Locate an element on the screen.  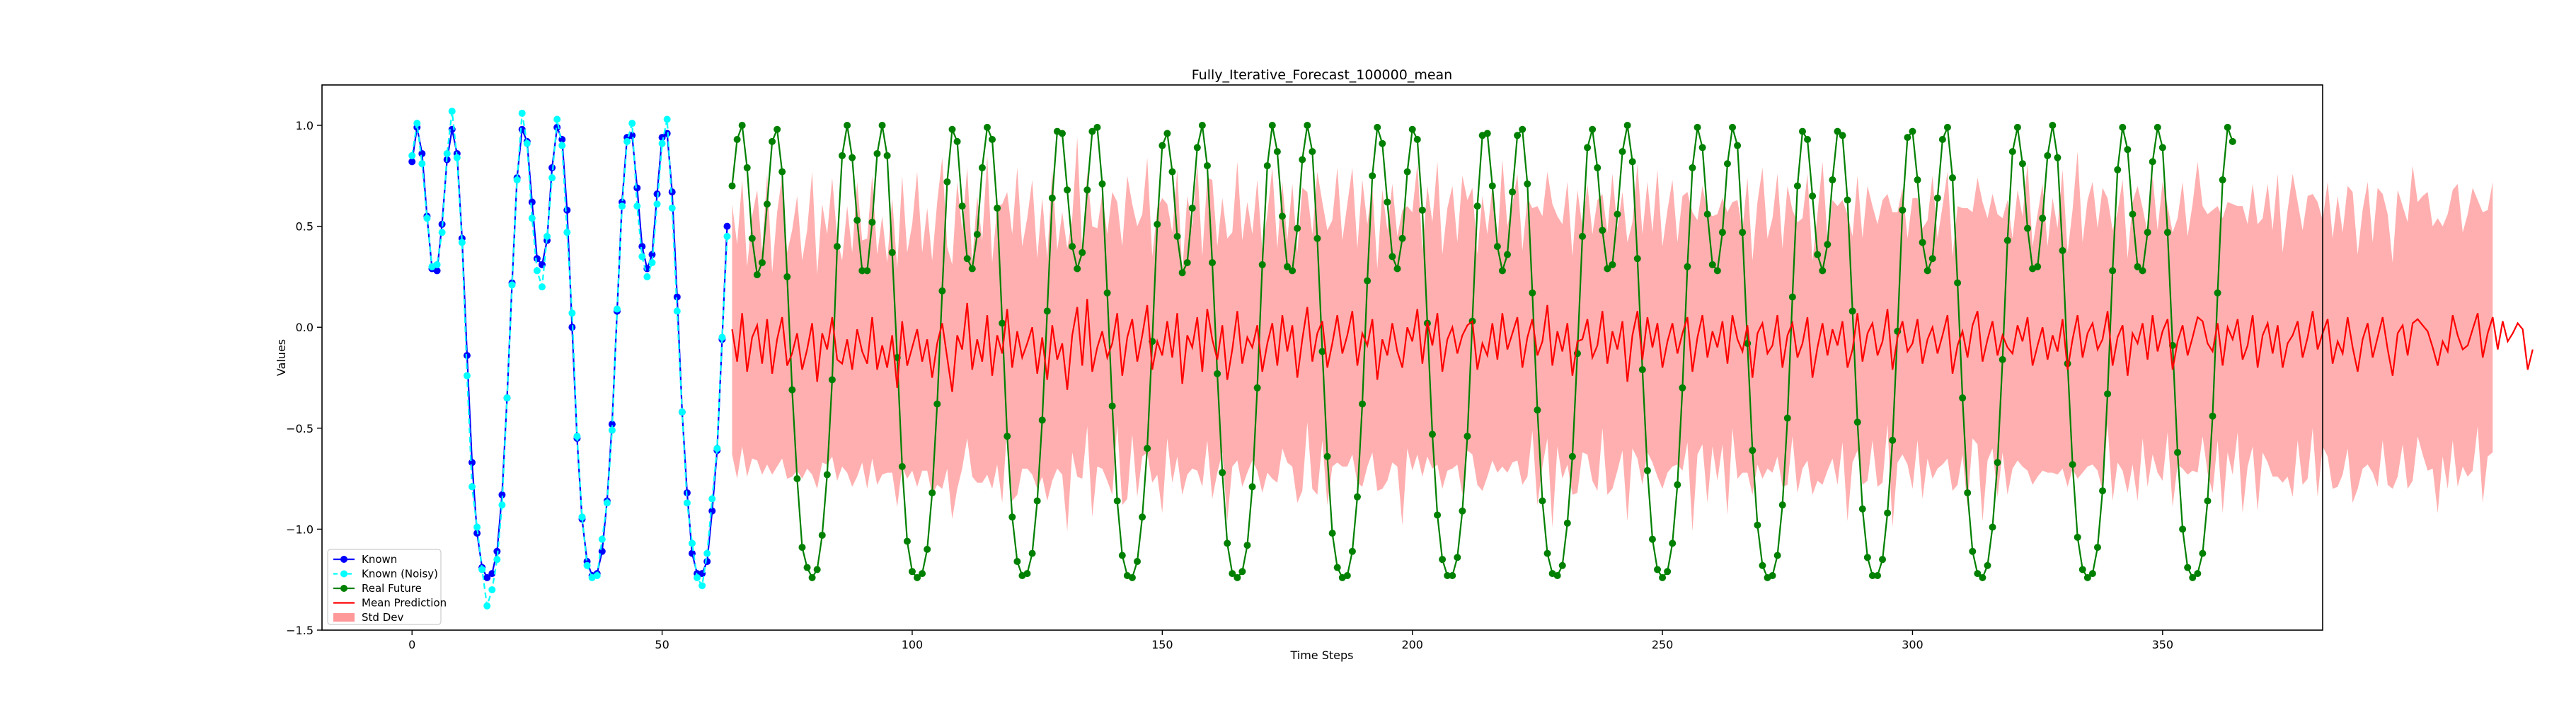
legend-label: Known (Noisy) is located at coordinates (400, 574).